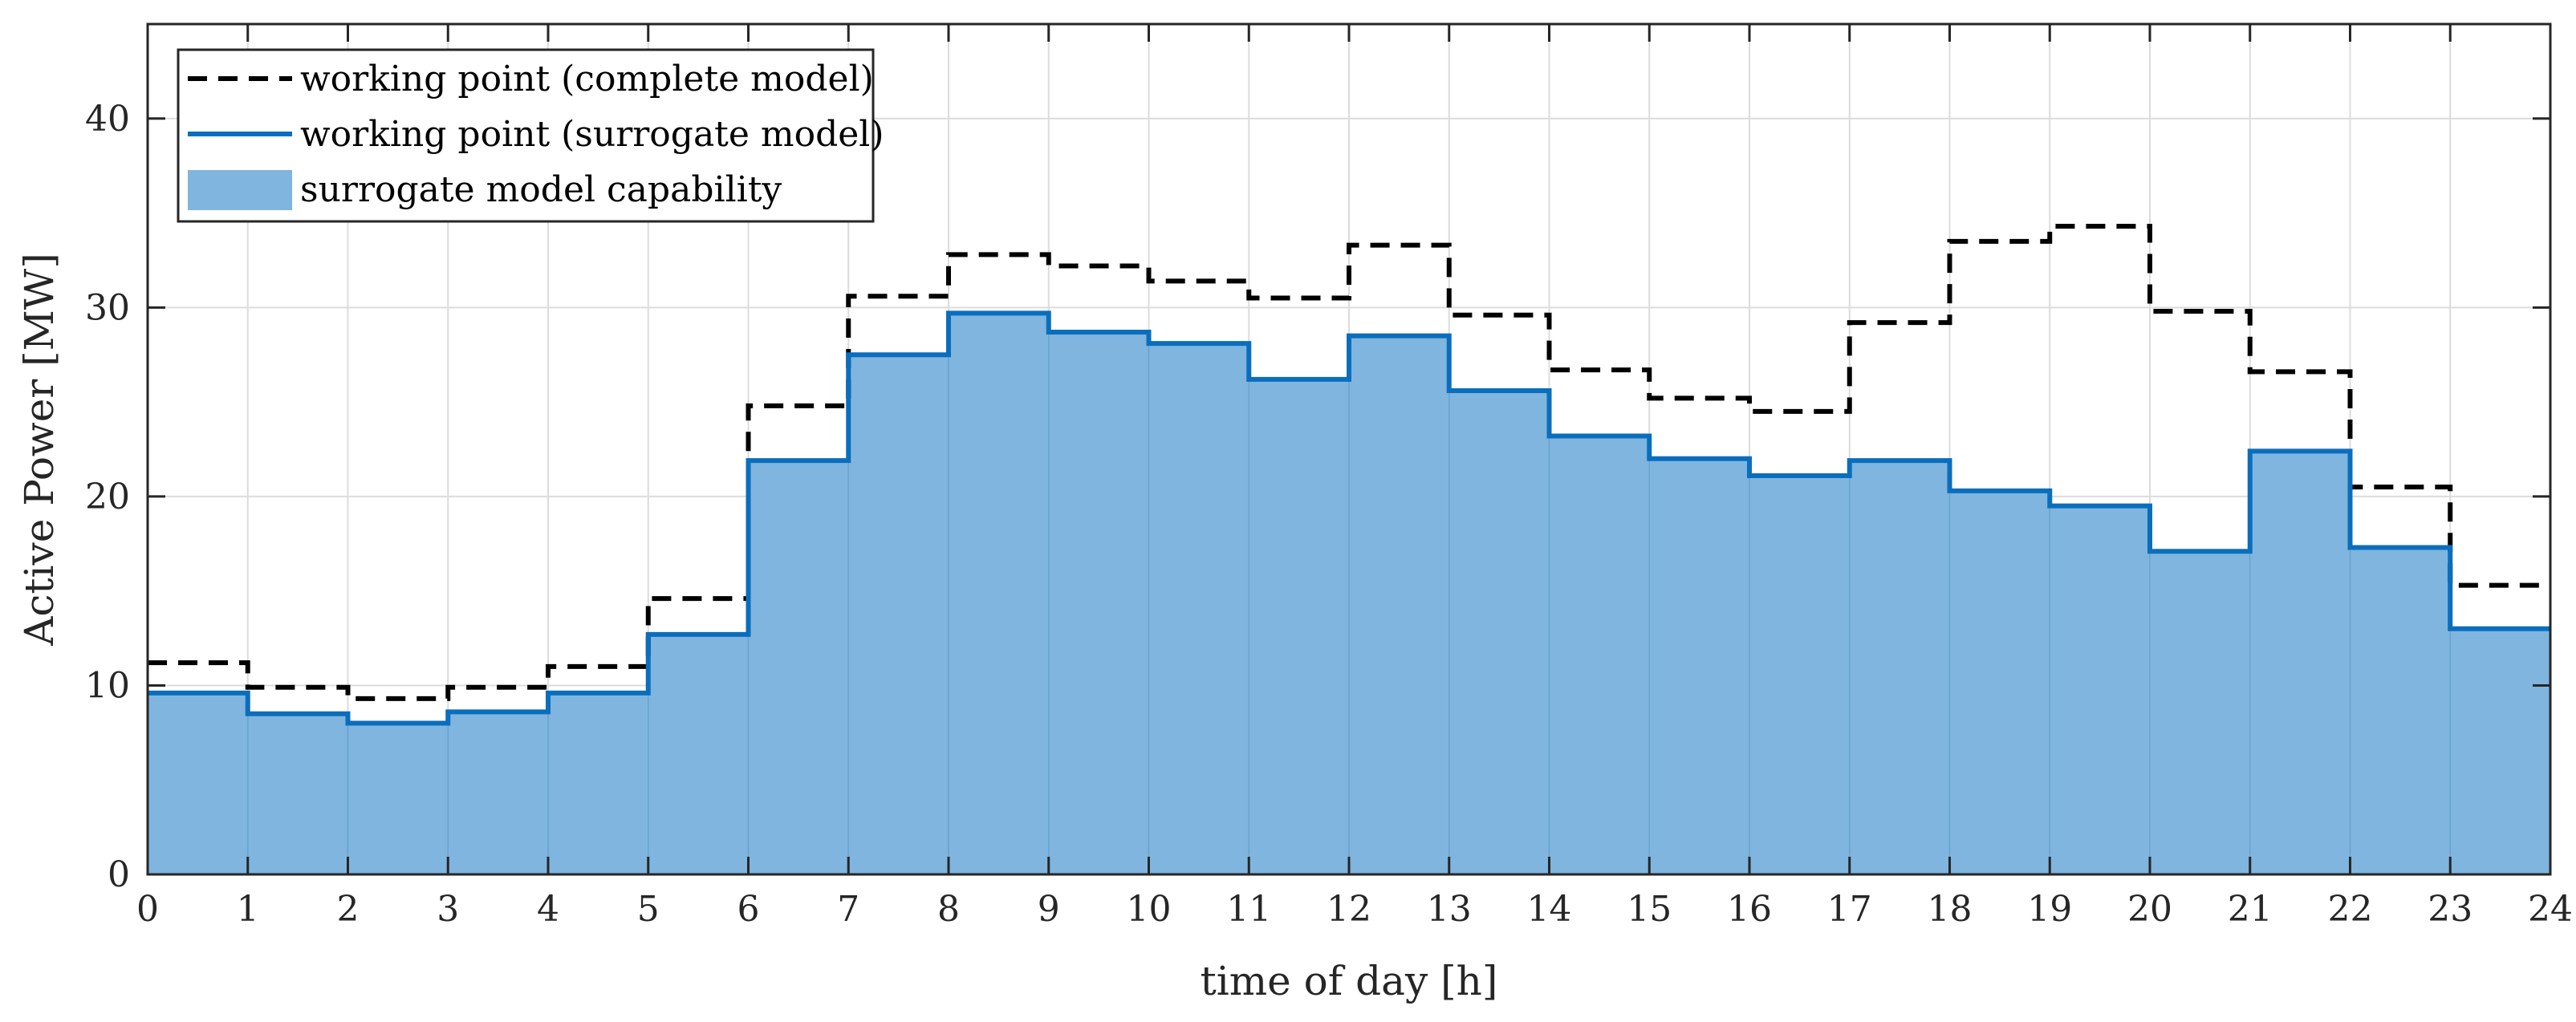 This screenshot has width=2576, height=1022. What do you see at coordinates (1750, 910) in the screenshot?
I see `x-tick-label: 16` at bounding box center [1750, 910].